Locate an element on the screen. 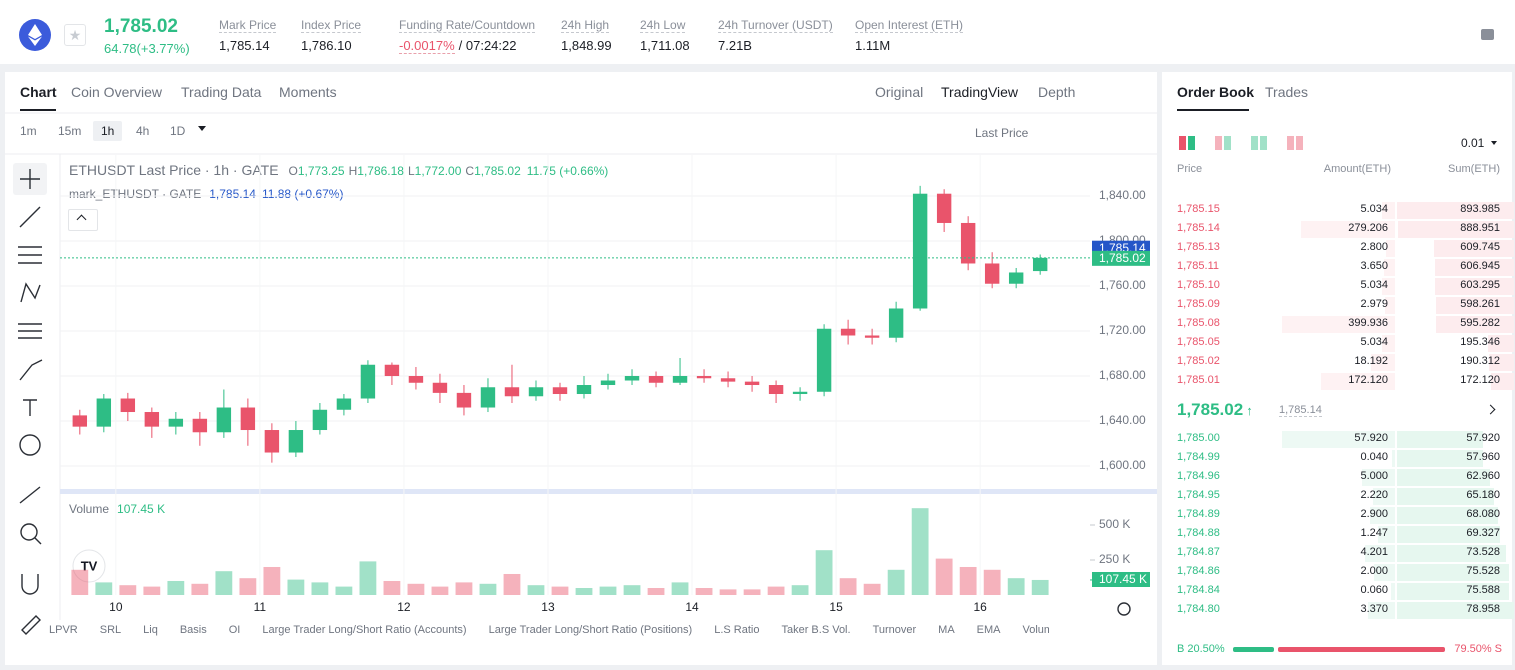  chart-tab: Coin Overview is located at coordinates (117, 92).